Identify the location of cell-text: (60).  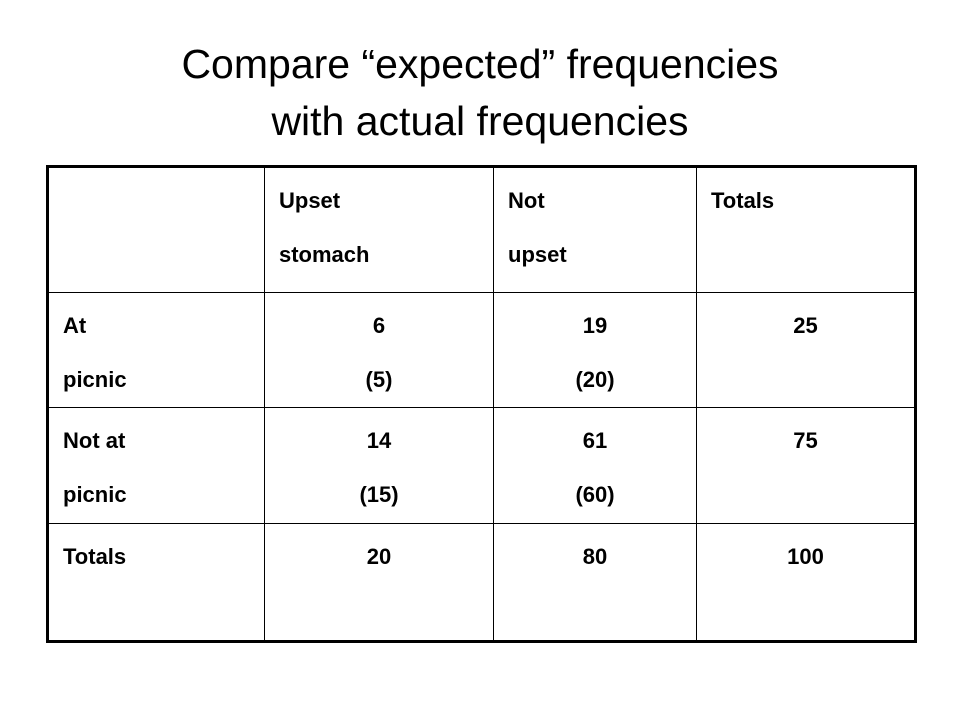
(595, 494).